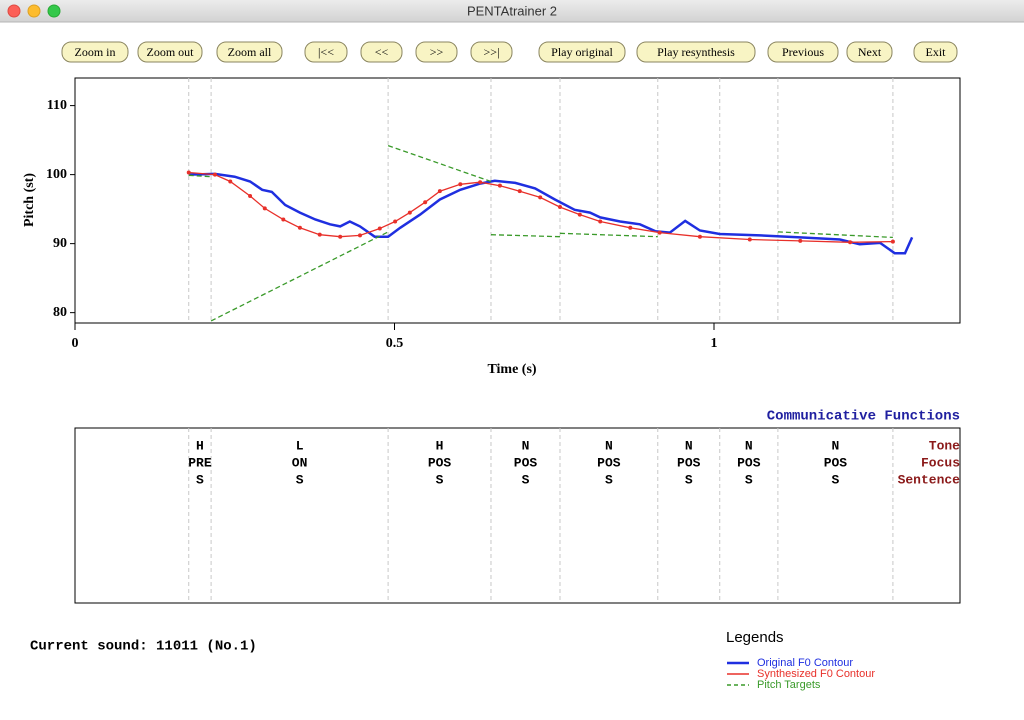 The image size is (1024, 720). Describe the element at coordinates (60, 243) in the screenshot. I see `y-tick-label: 90` at that location.